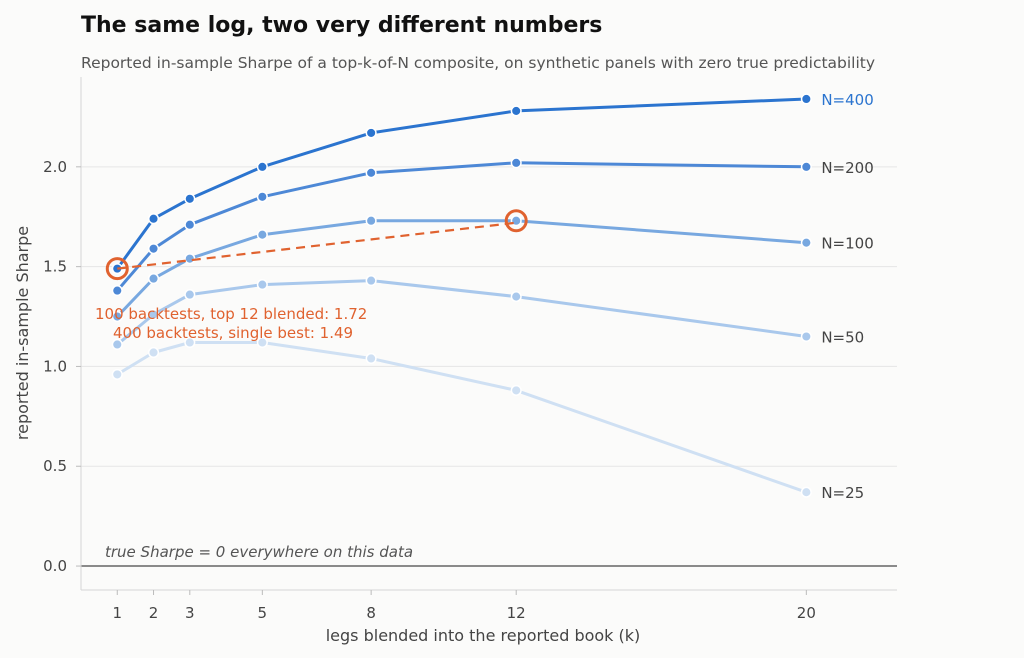 The width and height of the screenshot is (1024, 658). Describe the element at coordinates (259, 552) in the screenshot. I see `annotation-true-sharpe-note: true Sharpe = 0 everywhere on this data` at that location.